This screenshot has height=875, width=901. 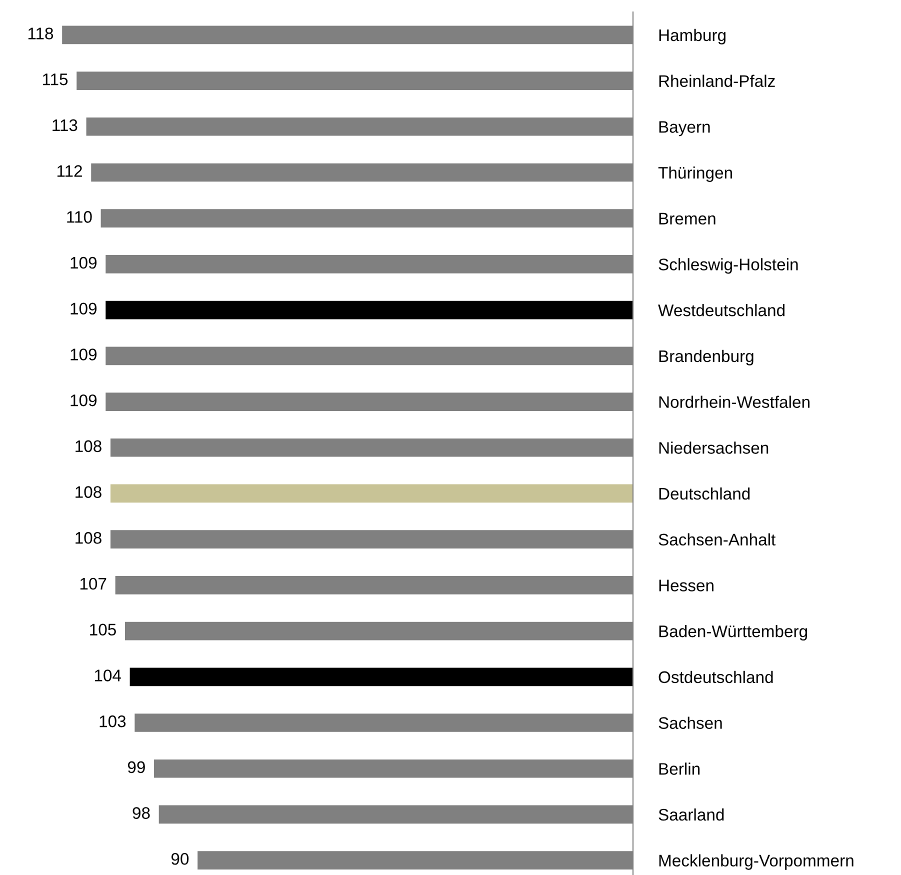 What do you see at coordinates (686, 586) in the screenshot?
I see `y-tick-label: Hessen` at bounding box center [686, 586].